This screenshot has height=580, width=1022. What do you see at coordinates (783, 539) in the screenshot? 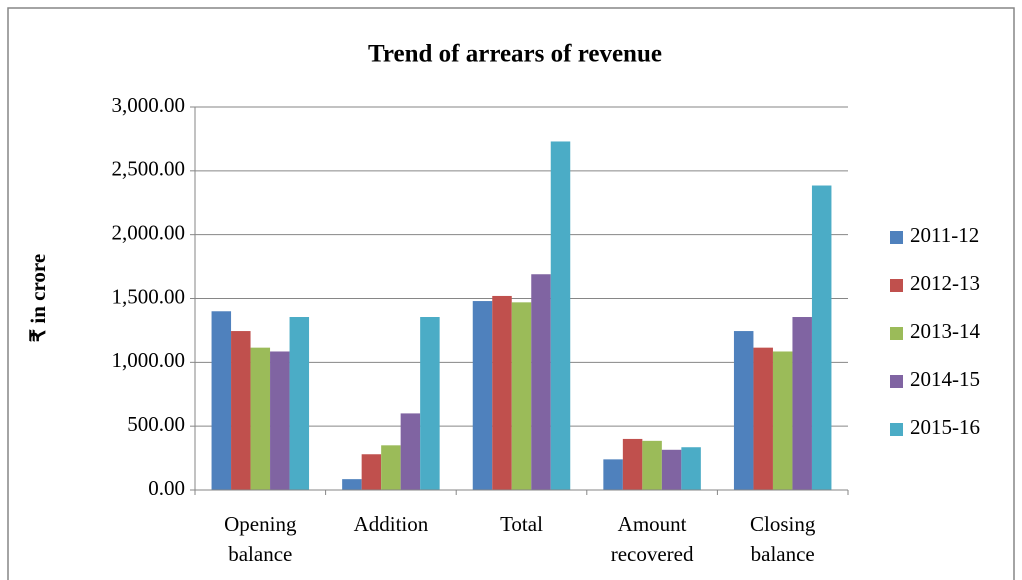
I see `x-tick-label: Closing balance` at bounding box center [783, 539].